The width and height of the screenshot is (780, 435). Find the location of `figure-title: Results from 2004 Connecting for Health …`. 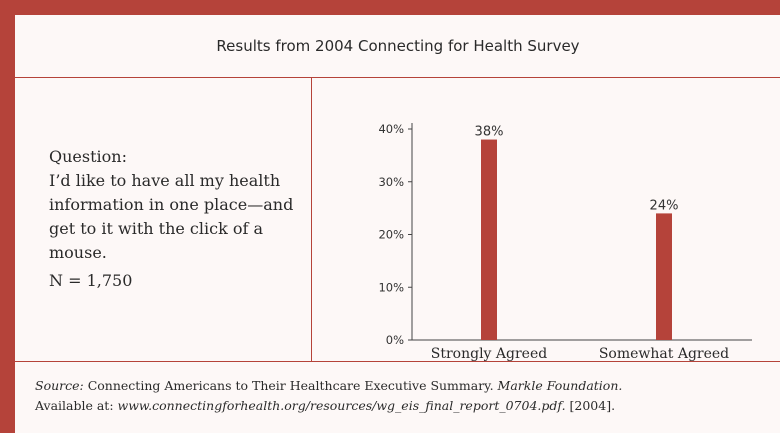

figure-title: Results from 2004 Connecting for Health … is located at coordinates (397, 46).